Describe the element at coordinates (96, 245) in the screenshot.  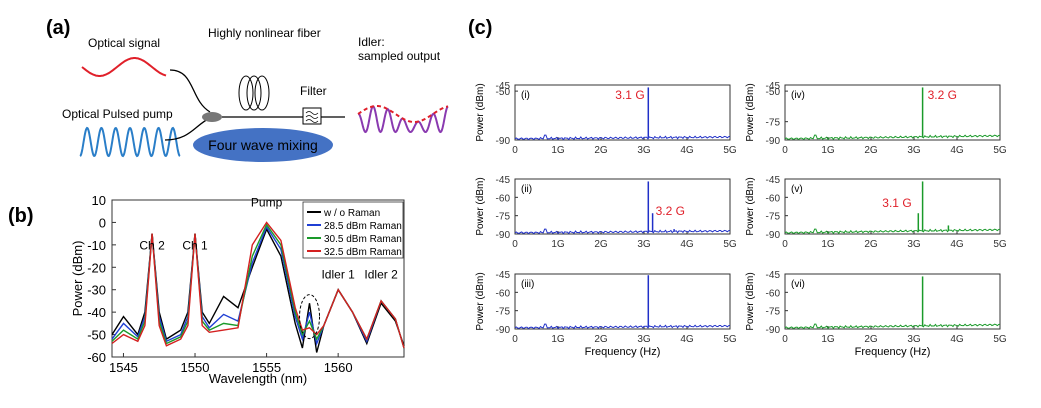
I see `y-tick-label: -10` at that location.